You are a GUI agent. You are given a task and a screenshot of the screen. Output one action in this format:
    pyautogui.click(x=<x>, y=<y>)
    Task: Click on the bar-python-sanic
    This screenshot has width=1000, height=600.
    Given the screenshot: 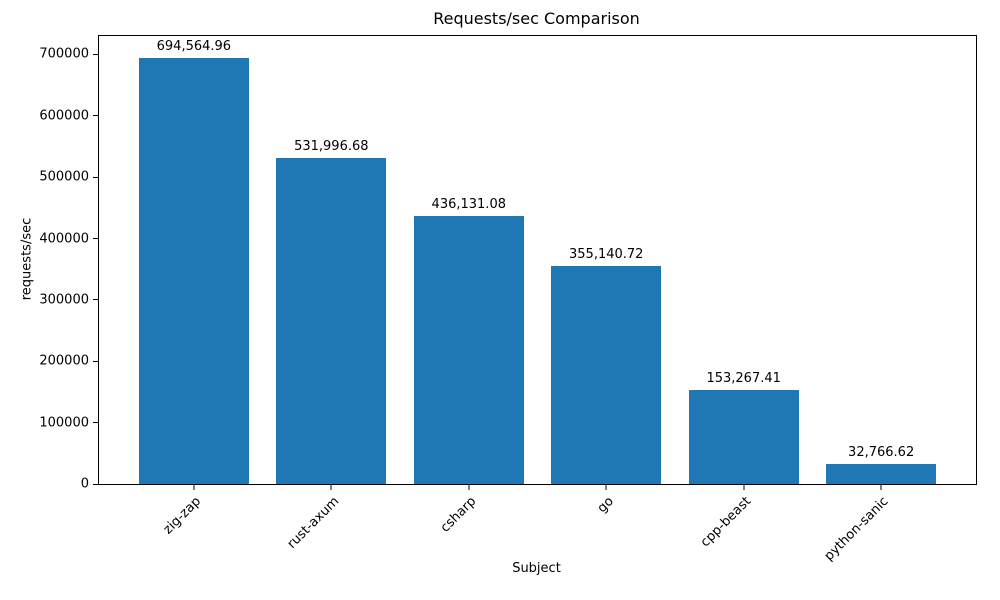 What is the action you would take?
    pyautogui.click(x=881, y=473)
    